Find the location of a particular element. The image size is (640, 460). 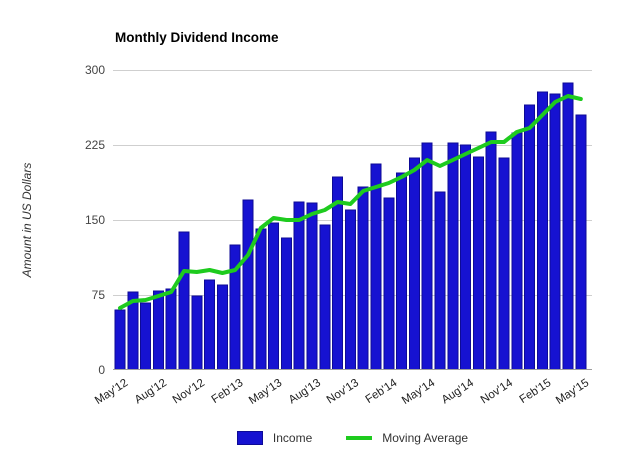

x-tick-label: Aug'14 is located at coordinates (458, 392).